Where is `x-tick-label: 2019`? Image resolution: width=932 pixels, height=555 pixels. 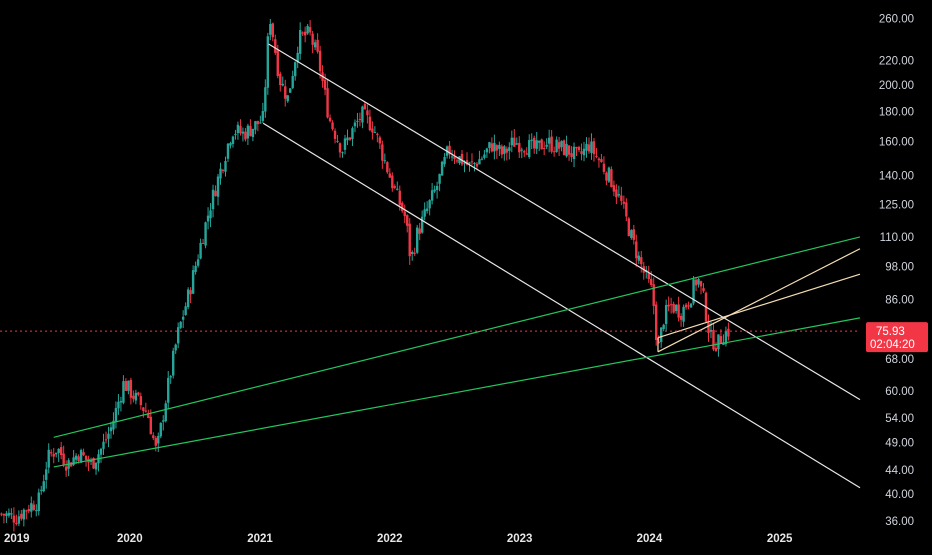 x-tick-label: 2019 is located at coordinates (17, 539).